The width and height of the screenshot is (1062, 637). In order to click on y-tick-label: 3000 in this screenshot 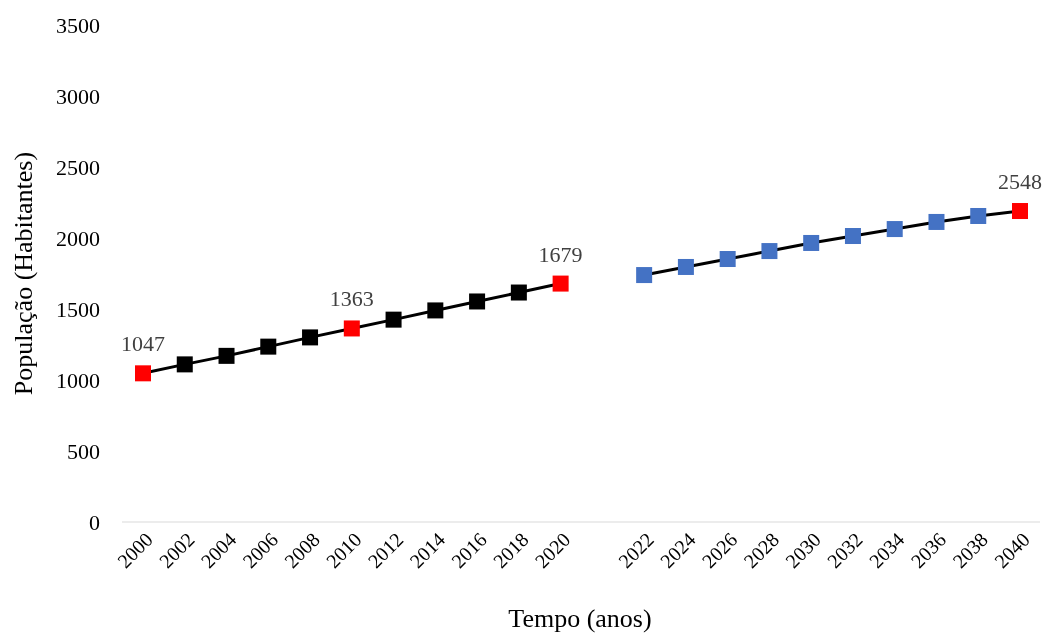, I will do `click(78, 96)`.